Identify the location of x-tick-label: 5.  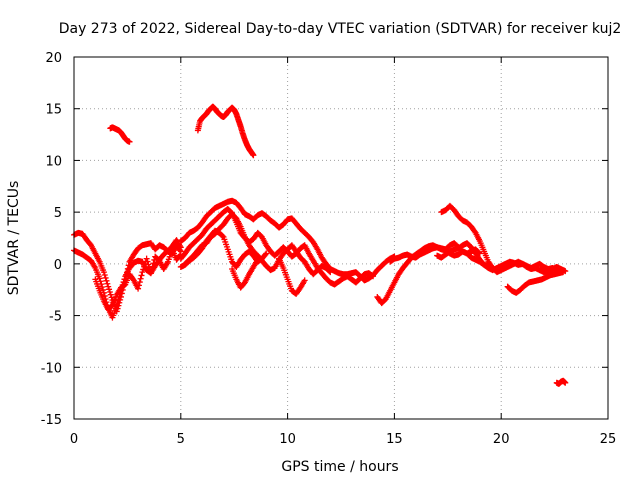
(181, 439).